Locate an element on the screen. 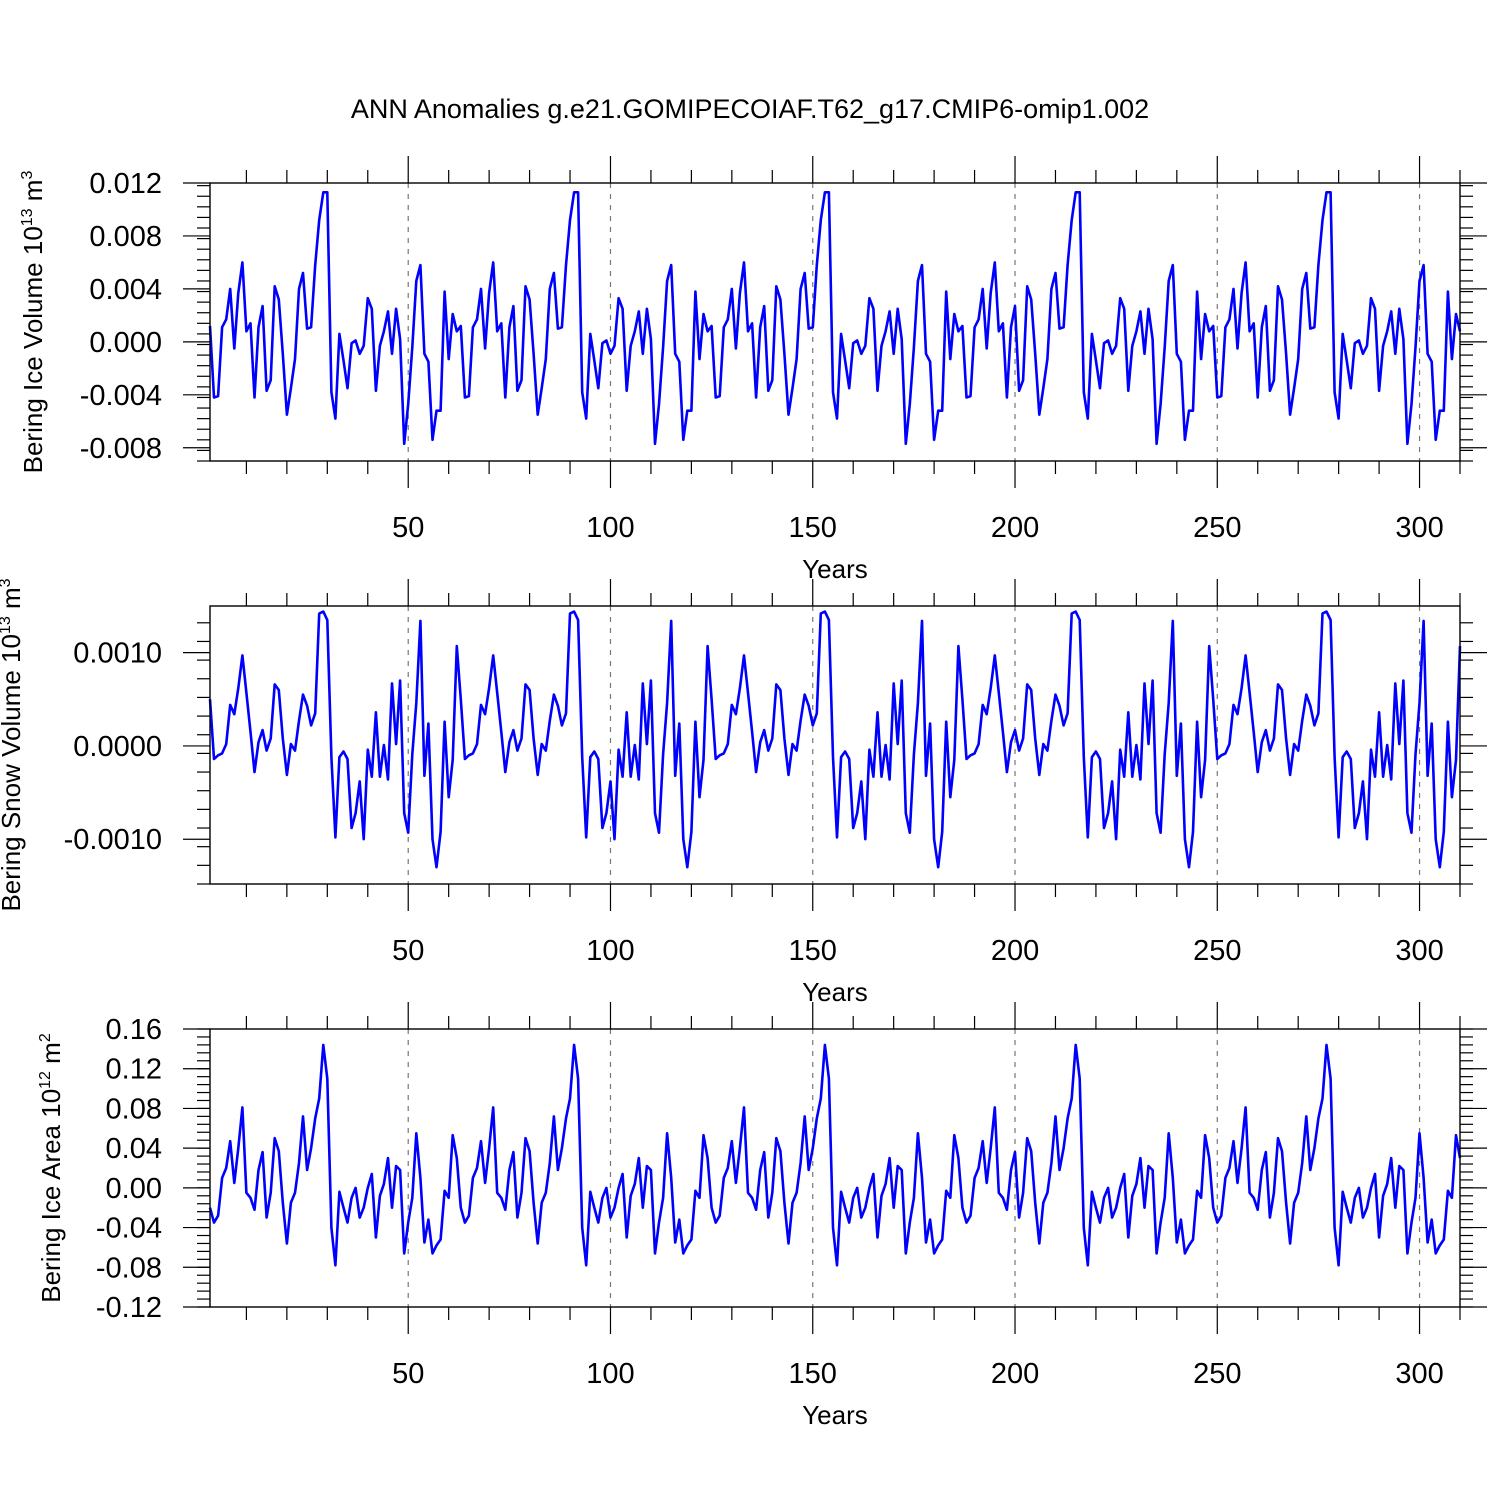 Image resolution: width=1500 pixels, height=1500 pixels. ytick-label: -0.008 is located at coordinates (121, 449).